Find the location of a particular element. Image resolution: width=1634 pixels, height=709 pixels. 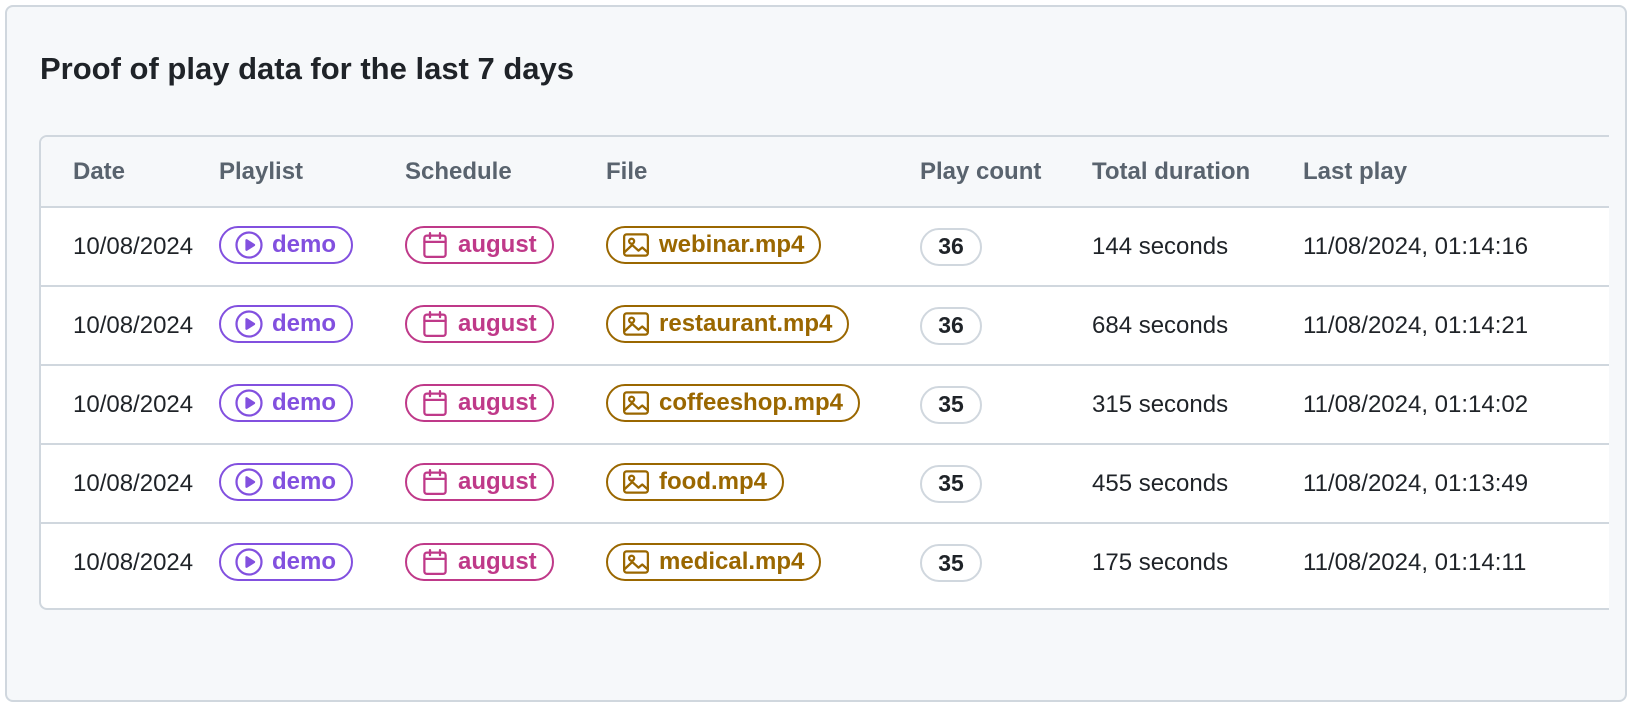

file-link: food.mp4 is located at coordinates (695, 482).